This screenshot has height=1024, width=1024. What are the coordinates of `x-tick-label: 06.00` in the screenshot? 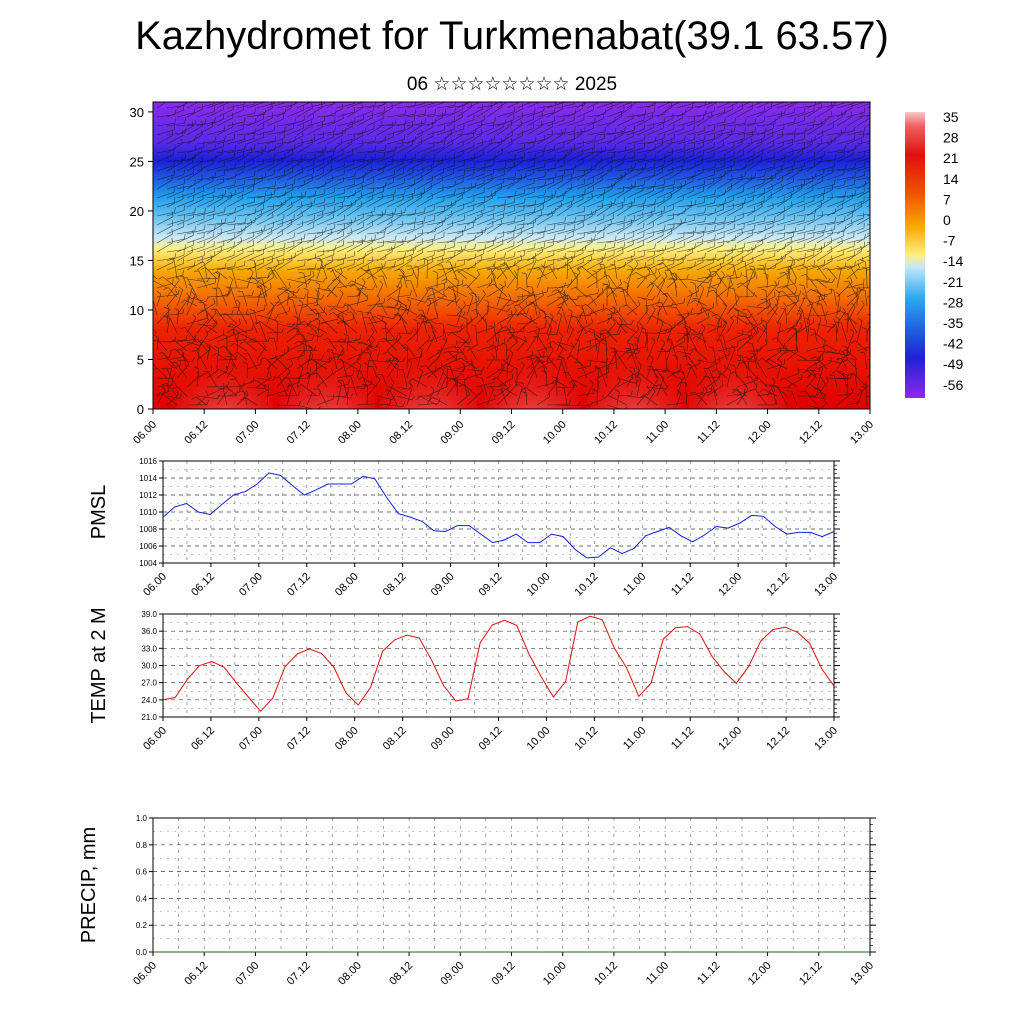 It's located at (155, 739).